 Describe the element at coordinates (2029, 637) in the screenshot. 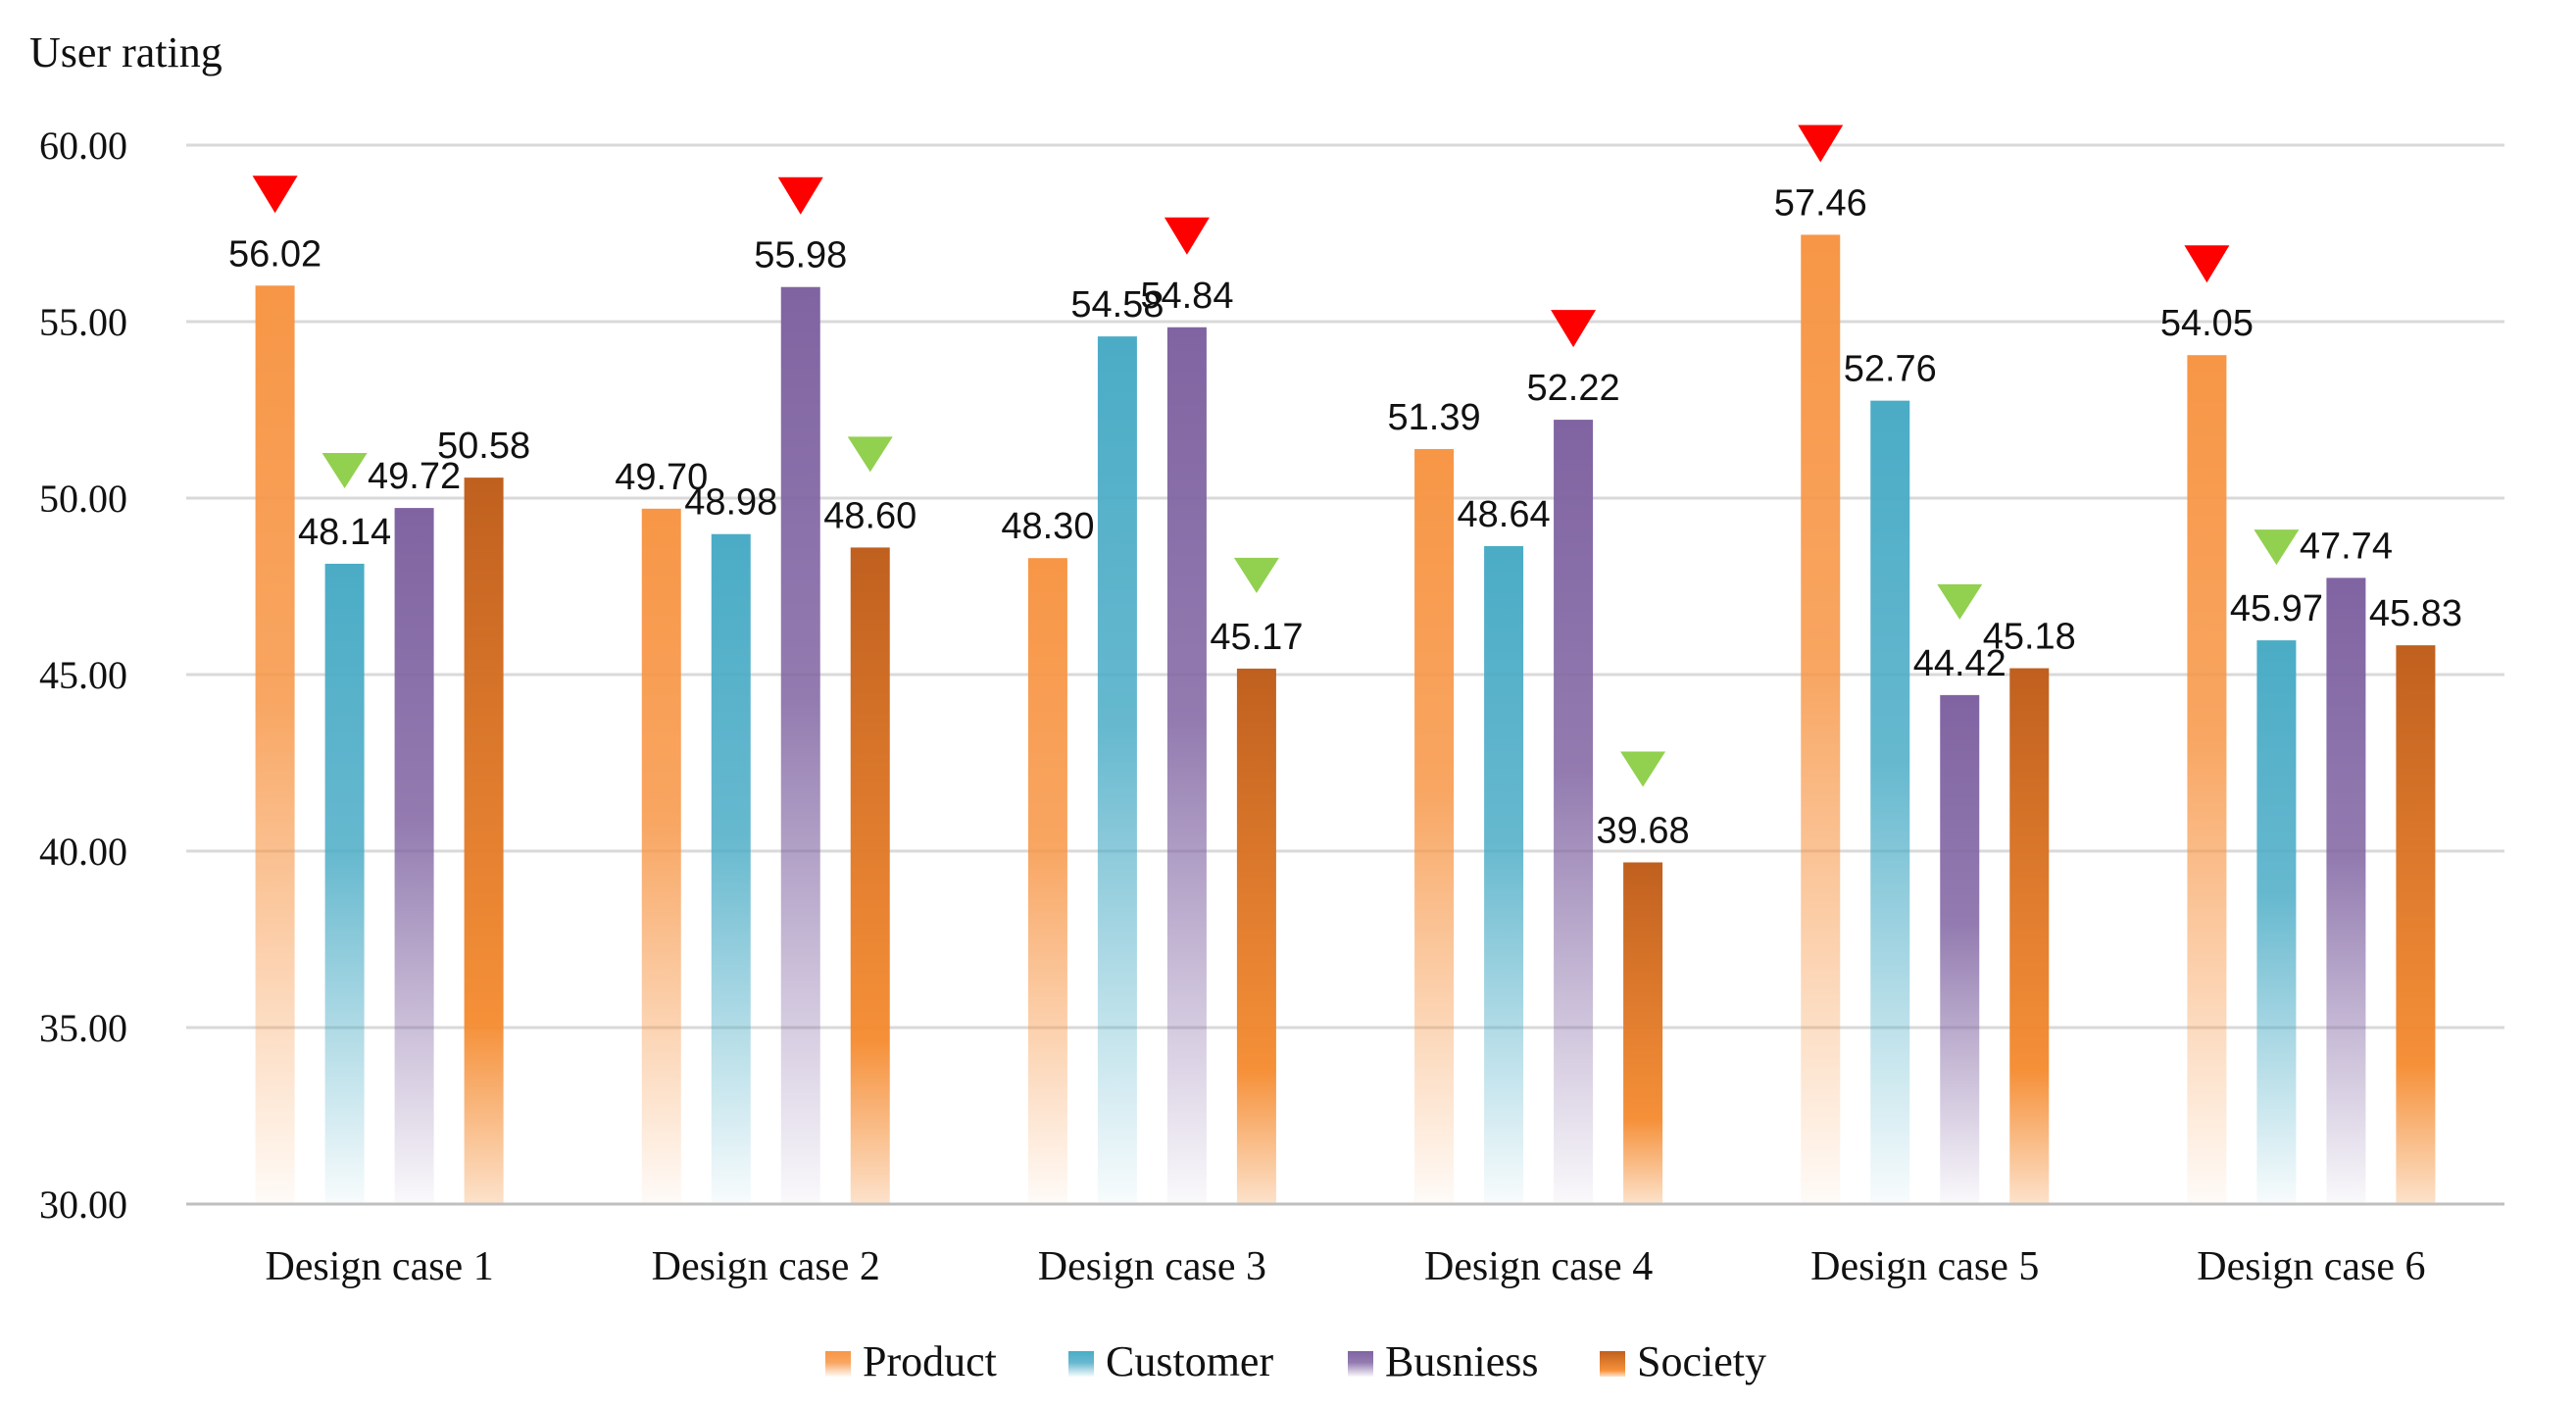

I see `data-label: 45.18` at that location.